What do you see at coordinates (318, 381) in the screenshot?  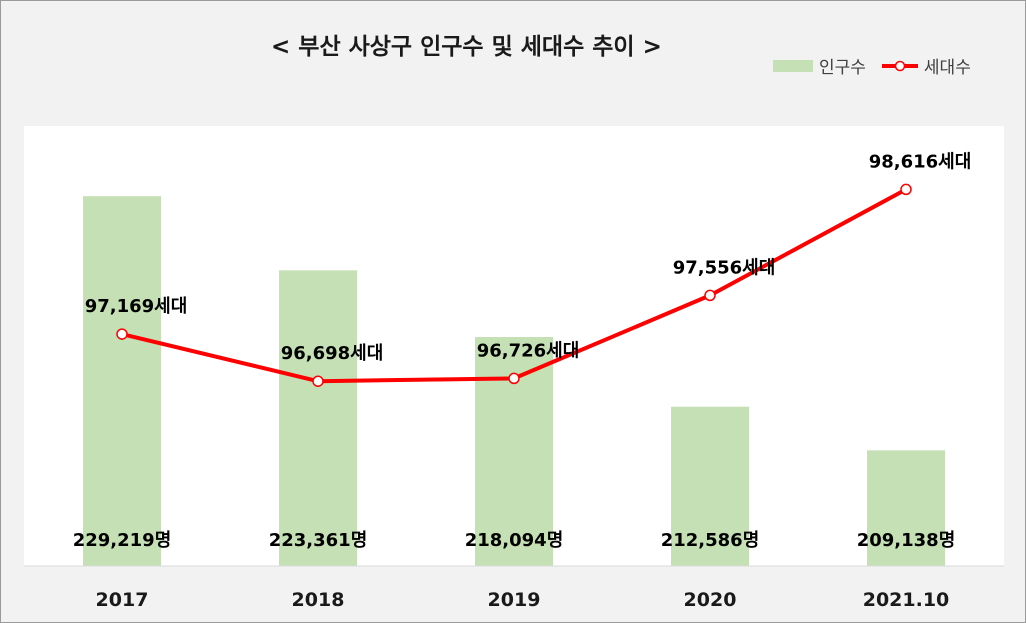 I see `households-point-2018` at bounding box center [318, 381].